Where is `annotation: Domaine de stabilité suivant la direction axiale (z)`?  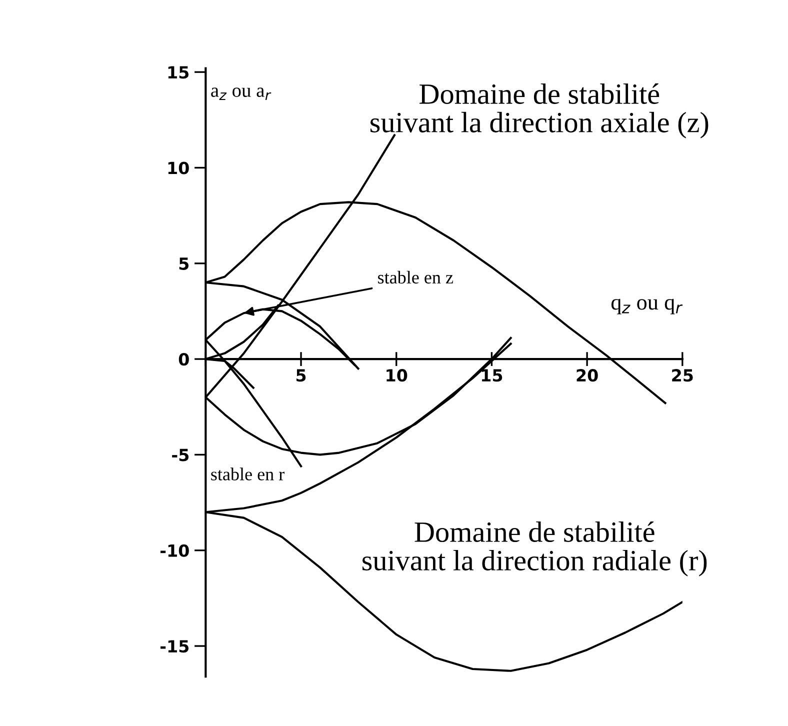 annotation: Domaine de stabilité suivant la direction axiale (z) is located at coordinates (539, 110).